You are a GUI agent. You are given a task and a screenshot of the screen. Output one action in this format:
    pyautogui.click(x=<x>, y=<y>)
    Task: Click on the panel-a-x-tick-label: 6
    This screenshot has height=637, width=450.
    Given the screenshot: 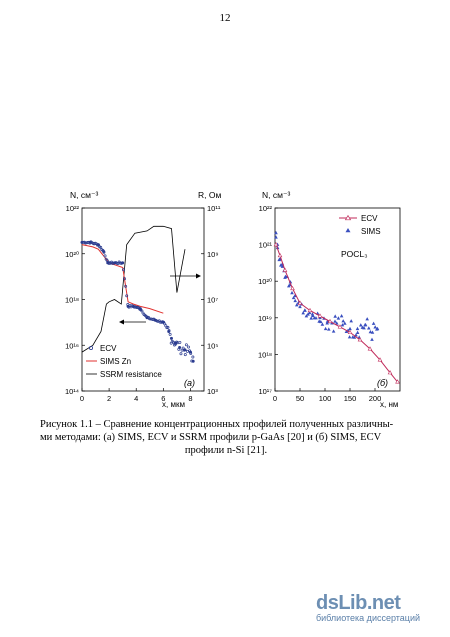 What is the action you would take?
    pyautogui.click(x=163, y=398)
    